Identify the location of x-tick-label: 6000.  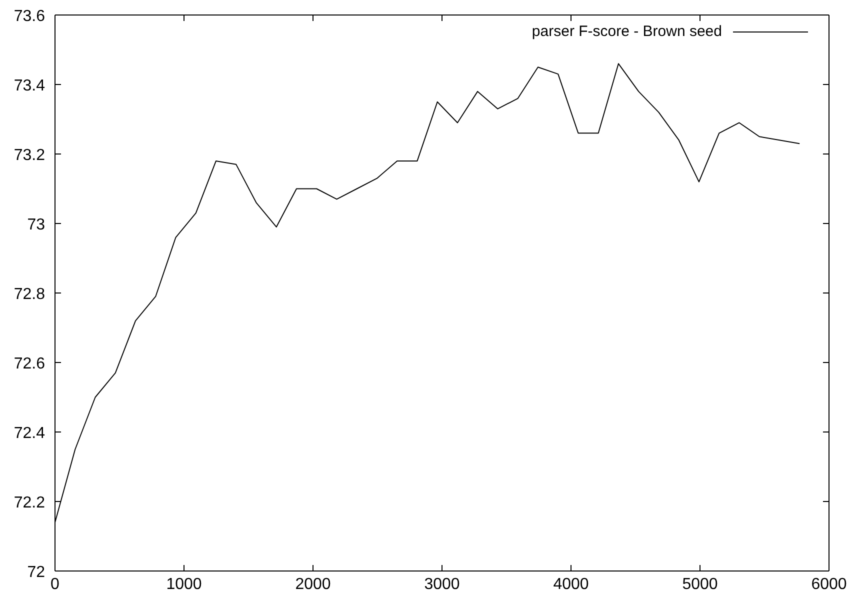
(829, 584).